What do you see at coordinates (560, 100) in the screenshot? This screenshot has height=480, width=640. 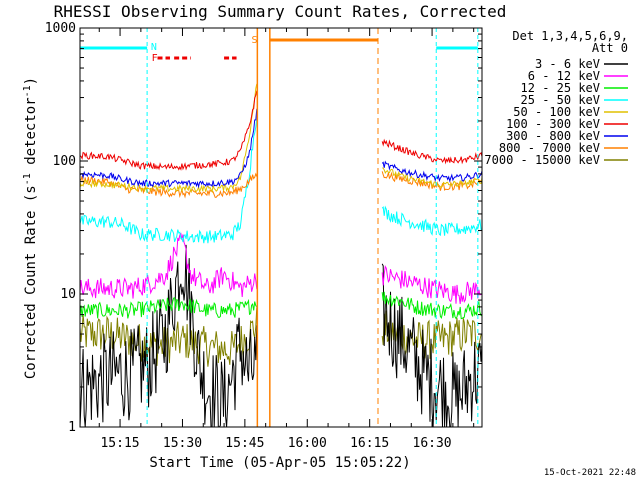 I see `legend-label: 25 - 50 keV` at bounding box center [560, 100].